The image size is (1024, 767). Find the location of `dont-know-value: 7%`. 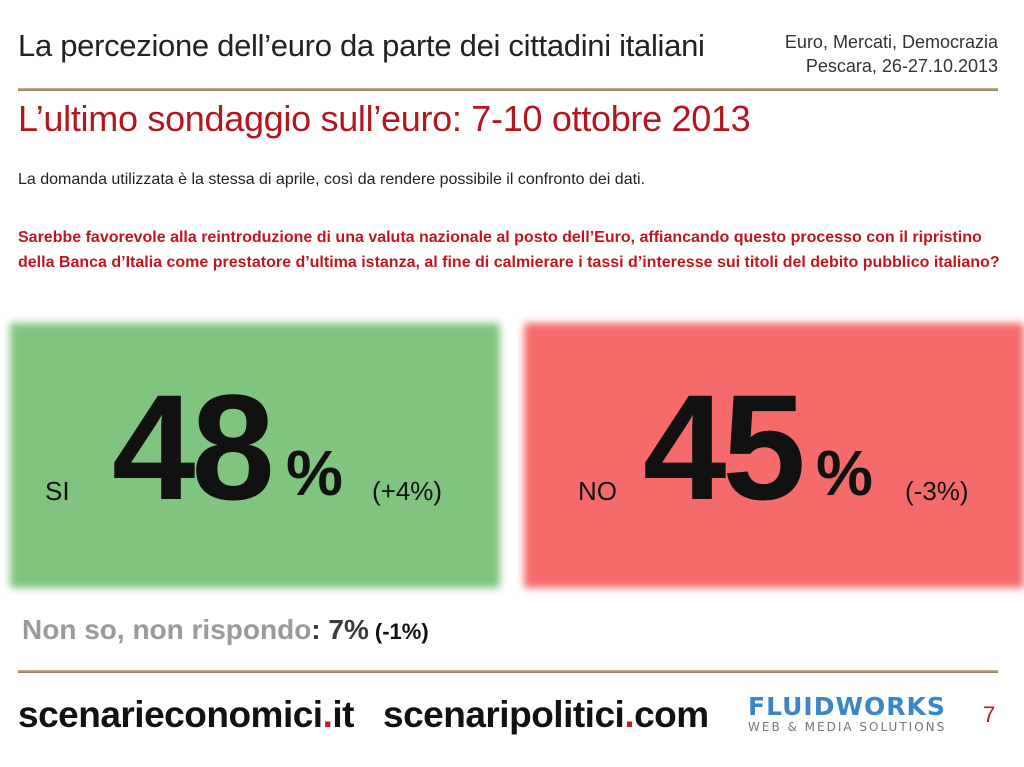

dont-know-value: 7% is located at coordinates (348, 629).